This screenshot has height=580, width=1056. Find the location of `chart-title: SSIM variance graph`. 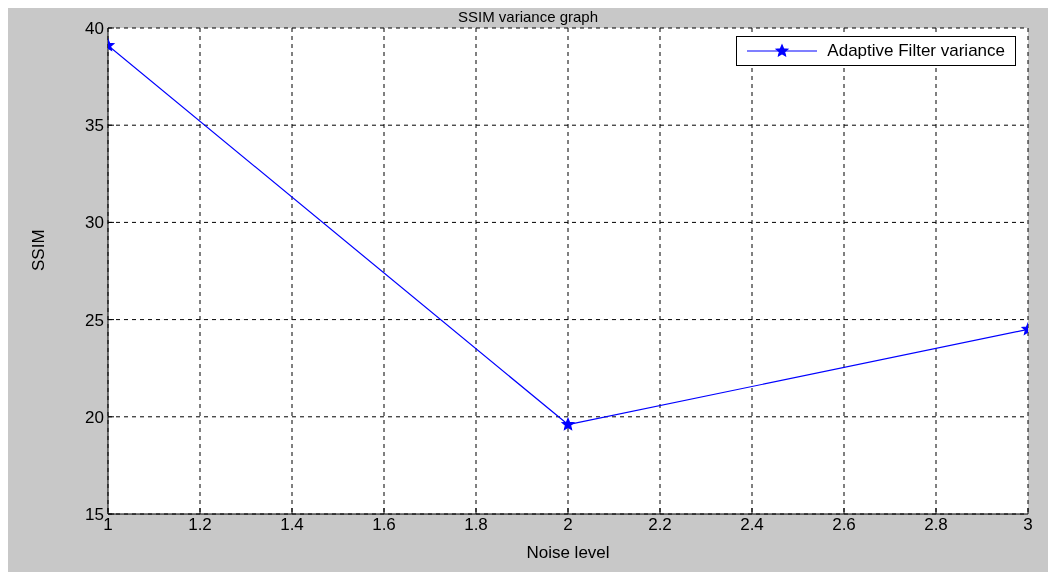

chart-title: SSIM variance graph is located at coordinates (528, 16).